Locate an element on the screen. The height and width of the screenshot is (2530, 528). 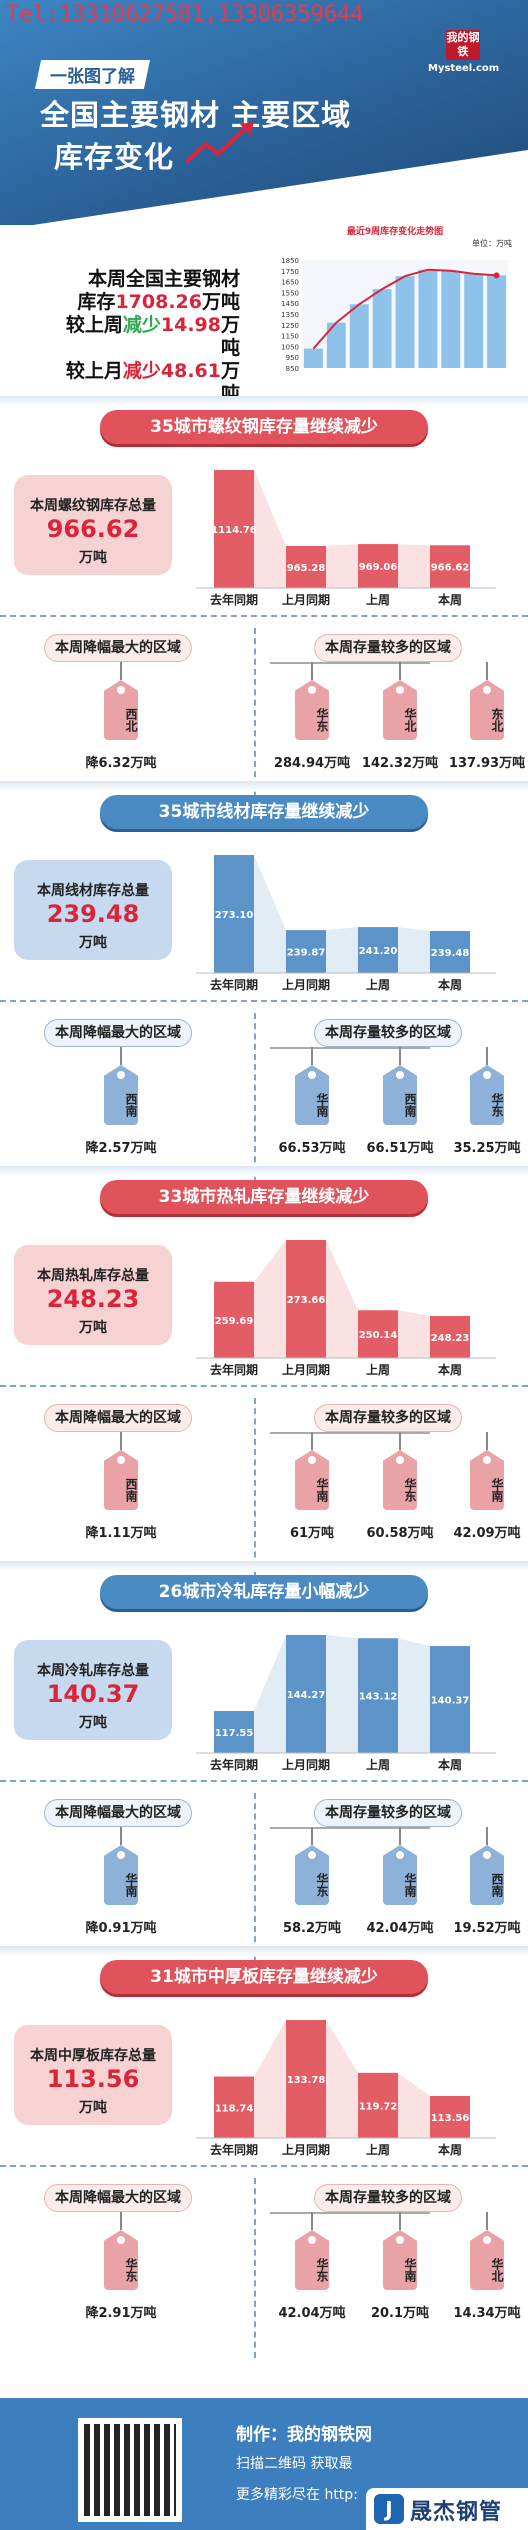
logo-mark: 我的钢铁 is located at coordinates (463, 45).